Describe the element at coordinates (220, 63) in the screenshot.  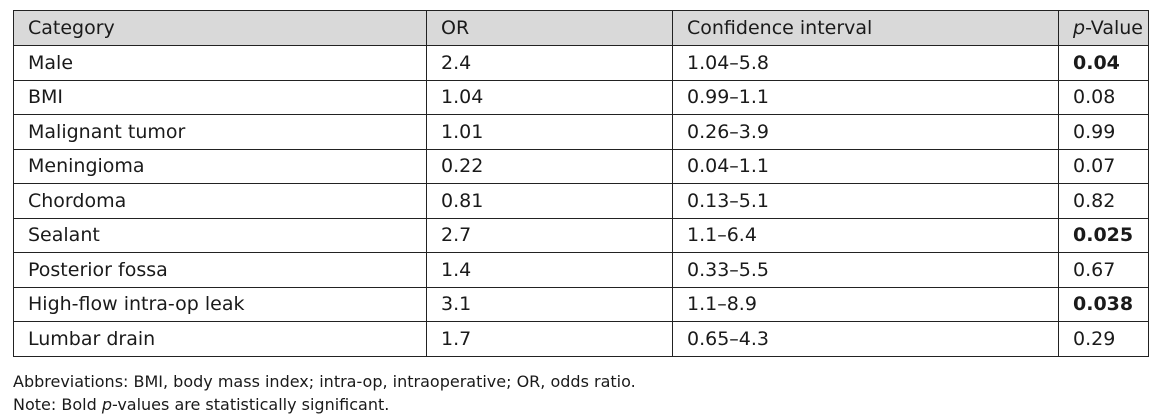
I see `cell-category: Male` at that location.